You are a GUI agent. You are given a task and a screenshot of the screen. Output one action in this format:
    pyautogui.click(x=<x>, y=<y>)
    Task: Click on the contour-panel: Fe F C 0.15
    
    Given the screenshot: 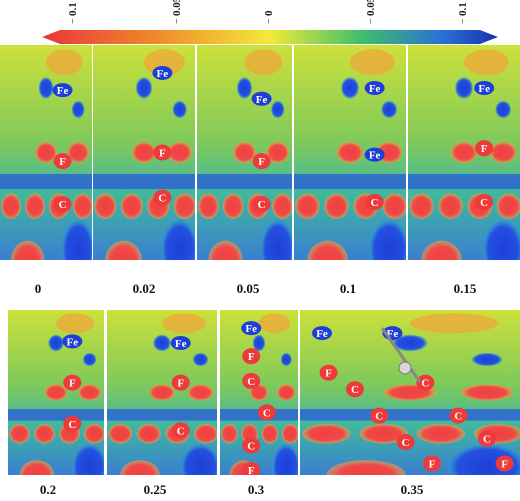 What is the action you would take?
    pyautogui.click(x=464, y=170)
    